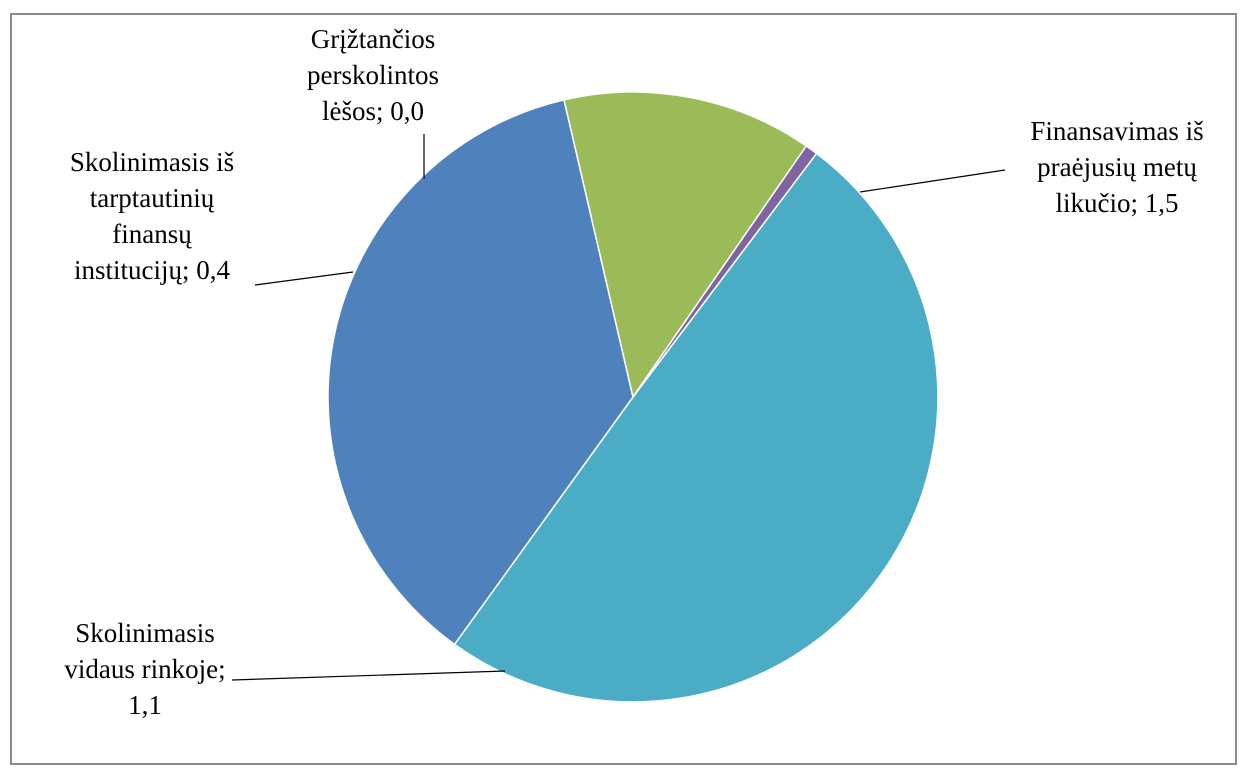 The height and width of the screenshot is (769, 1246). Describe the element at coordinates (152, 162) in the screenshot. I see `slice-label-line: Skolinimasis iš` at that location.